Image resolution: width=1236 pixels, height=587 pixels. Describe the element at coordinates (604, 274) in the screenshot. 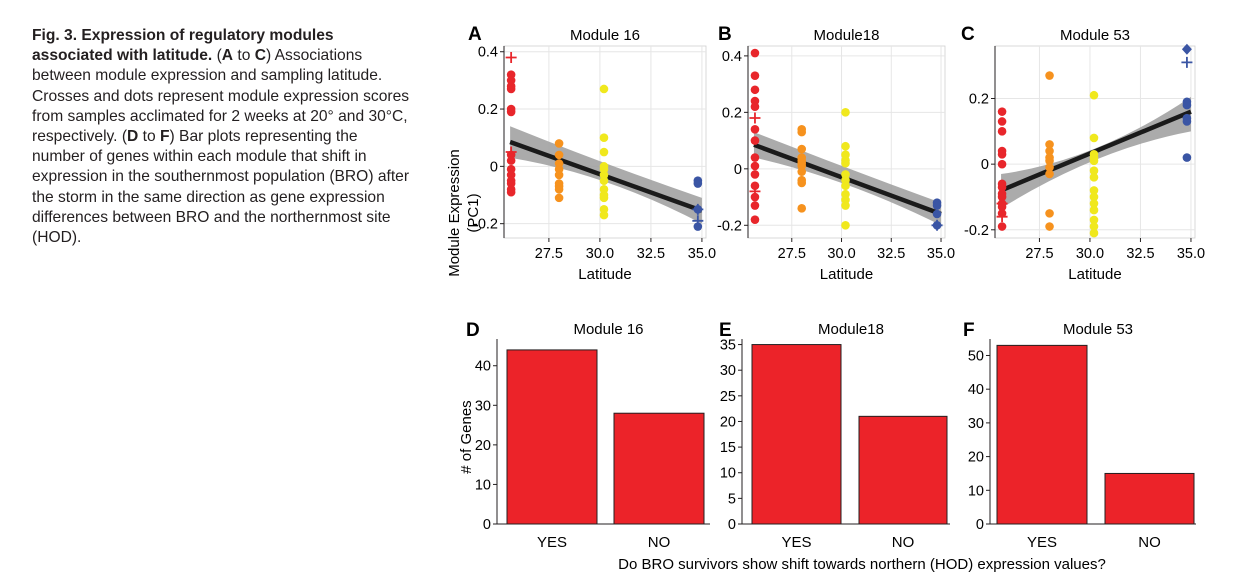

I see `x-axis-label: Latitude` at that location.